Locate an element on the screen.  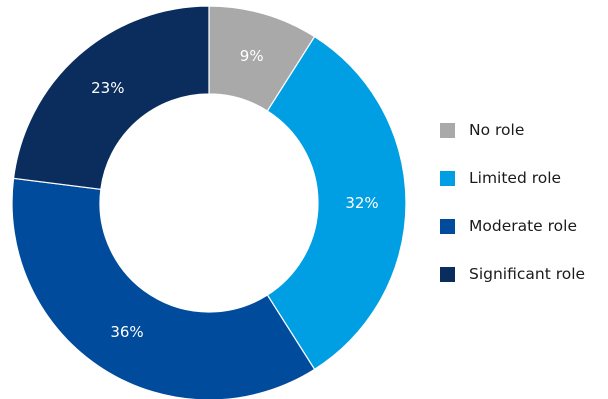
slice-label-significant-role: 23% is located at coordinates (107, 88).